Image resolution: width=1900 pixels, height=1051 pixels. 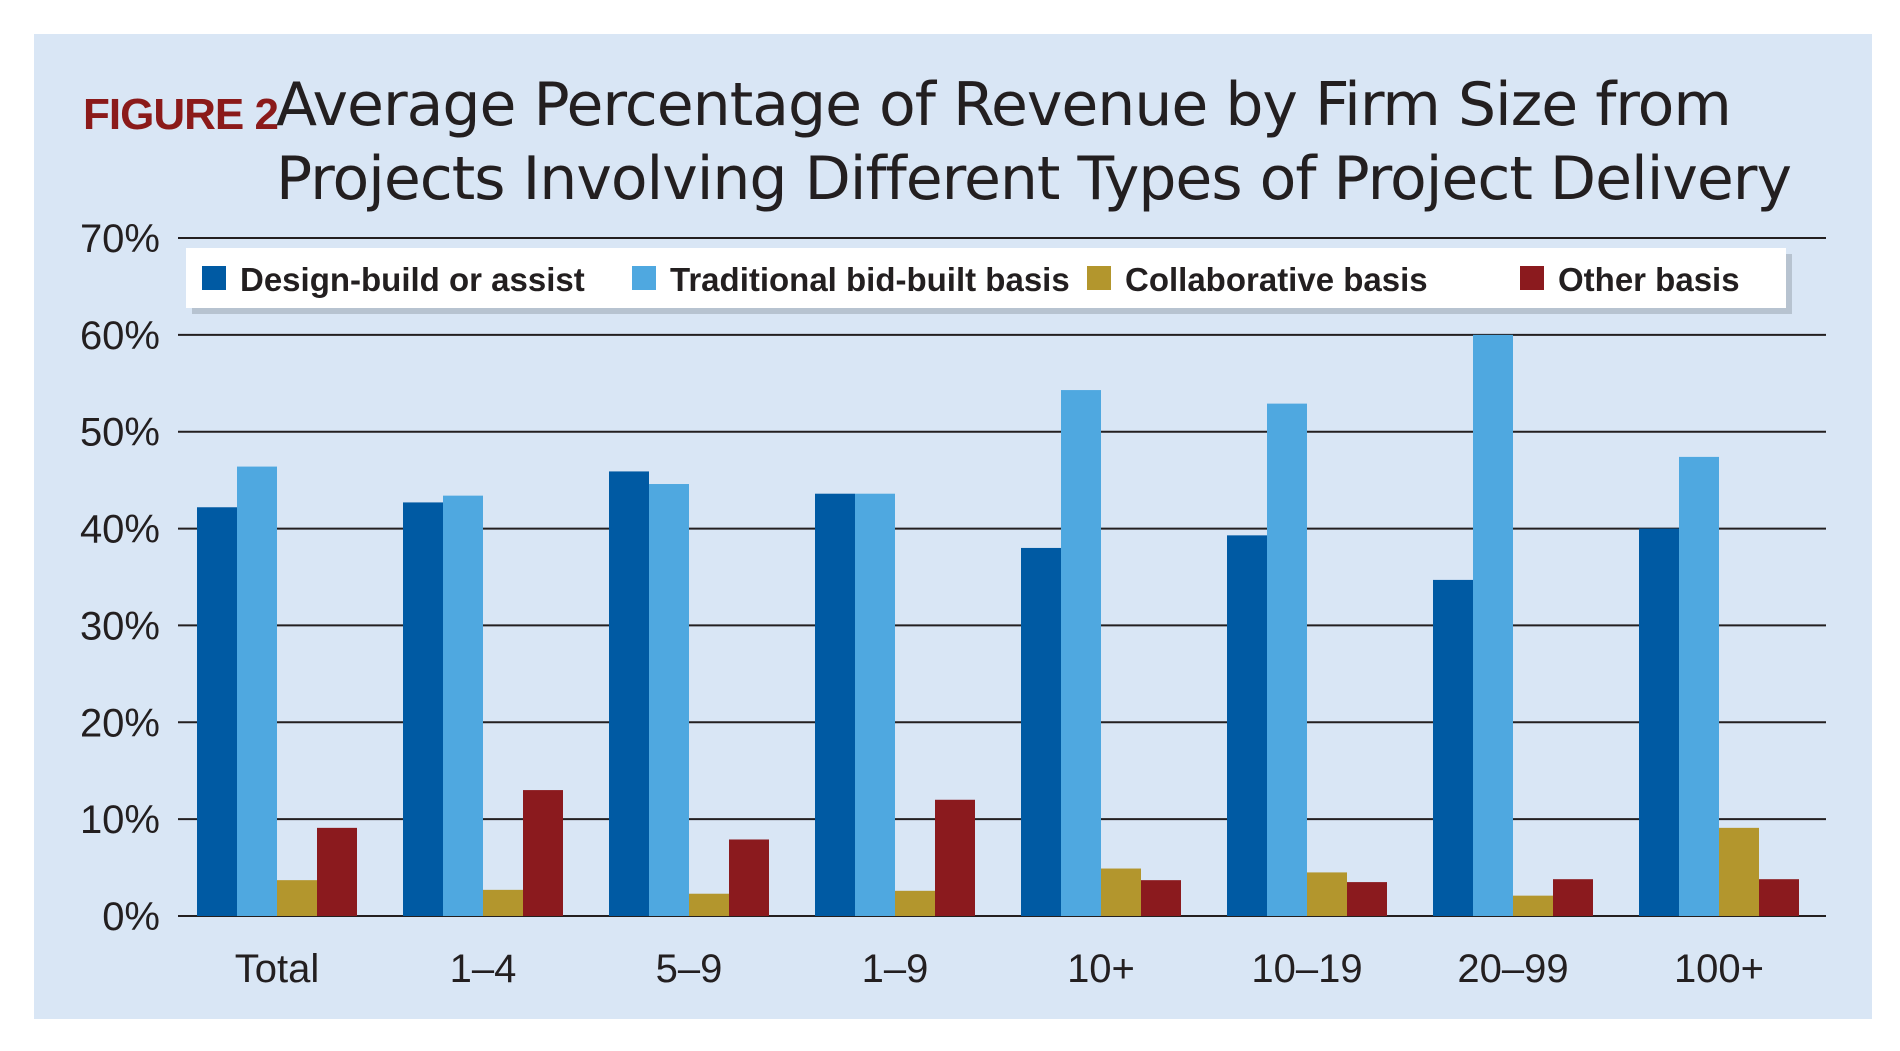 What do you see at coordinates (1719, 969) in the screenshot?
I see `x-tick-label: 100+` at bounding box center [1719, 969].